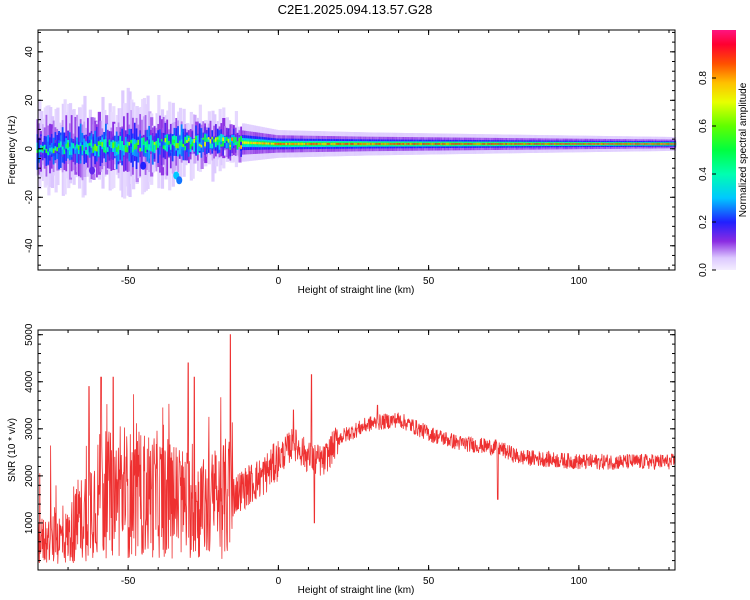 The image size is (750, 600). I want to click on y-tick-label: 3000, so click(29, 428).